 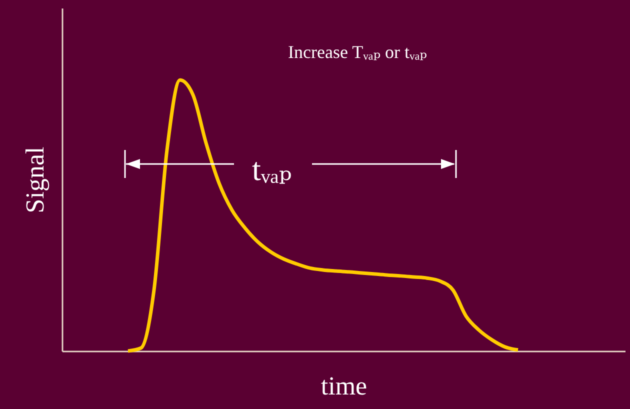 What do you see at coordinates (35, 180) in the screenshot?
I see `y-axis-title: Signal` at bounding box center [35, 180].